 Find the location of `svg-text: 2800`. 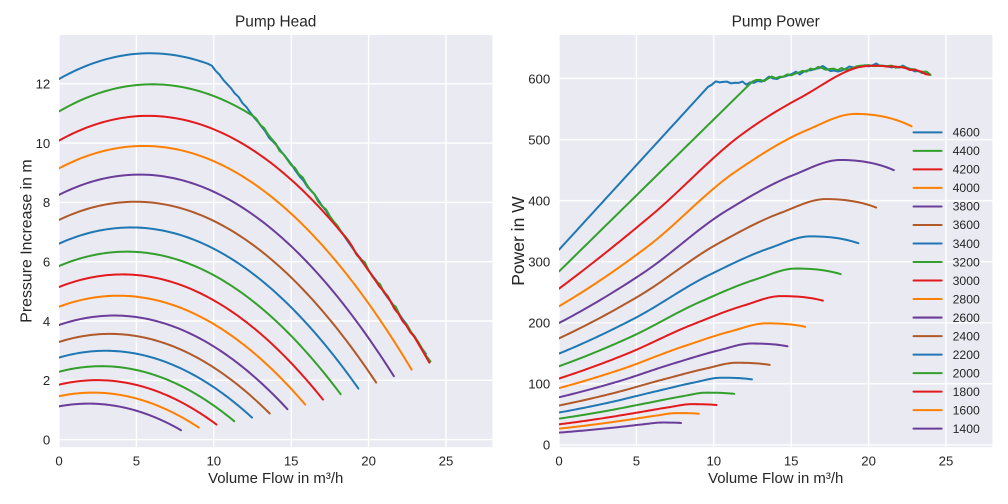

svg-text: 2800 is located at coordinates (966, 299).